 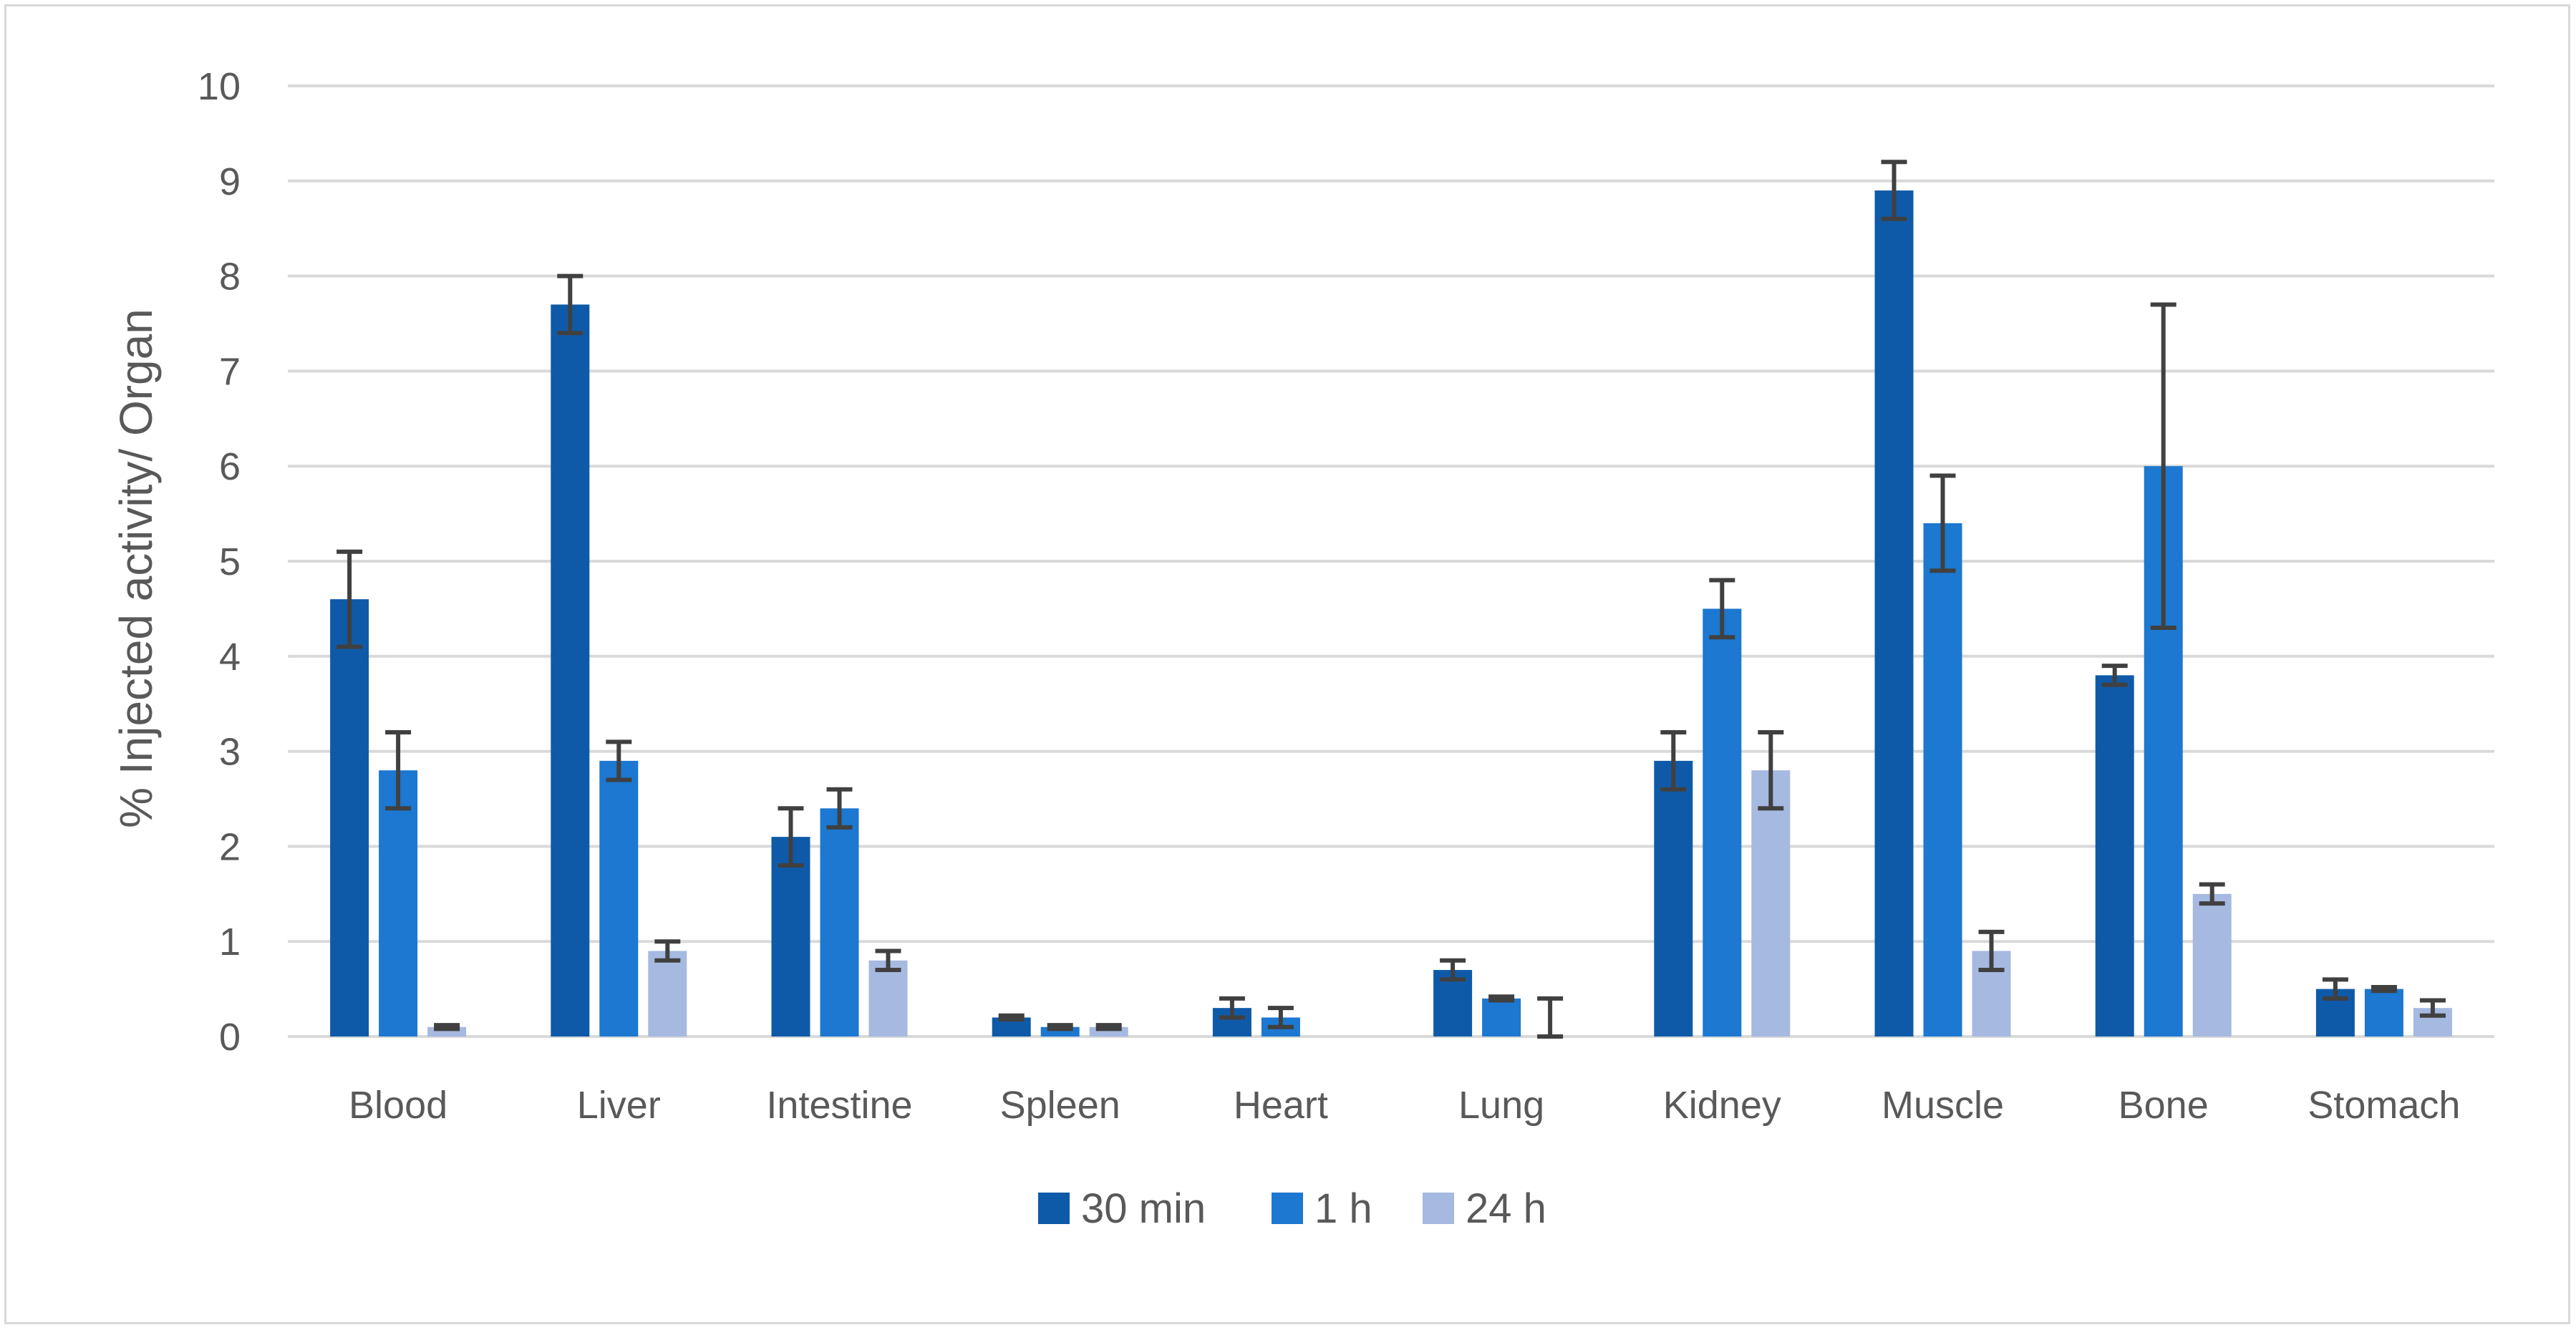 I want to click on x-tick-label: Muscle, so click(x=1943, y=1105).